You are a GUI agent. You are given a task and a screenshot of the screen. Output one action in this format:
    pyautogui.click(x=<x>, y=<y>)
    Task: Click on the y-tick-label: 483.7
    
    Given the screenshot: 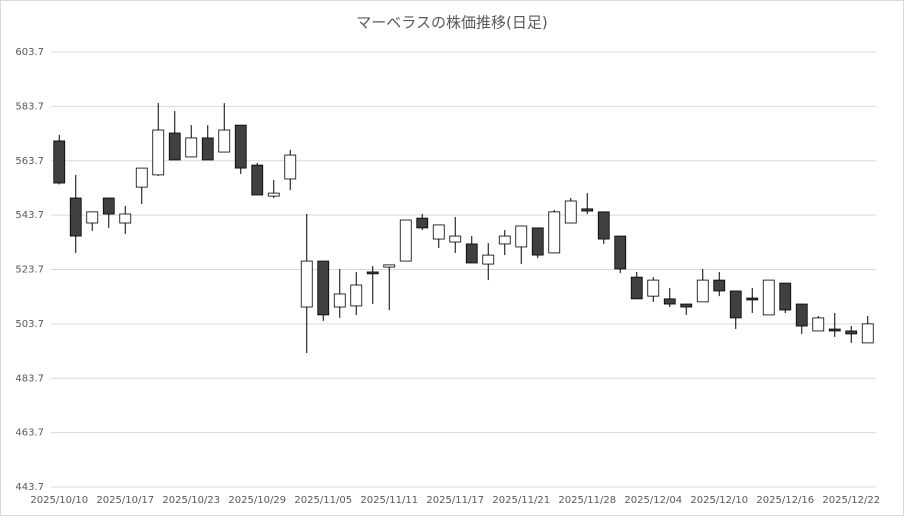 What is the action you would take?
    pyautogui.click(x=29, y=378)
    